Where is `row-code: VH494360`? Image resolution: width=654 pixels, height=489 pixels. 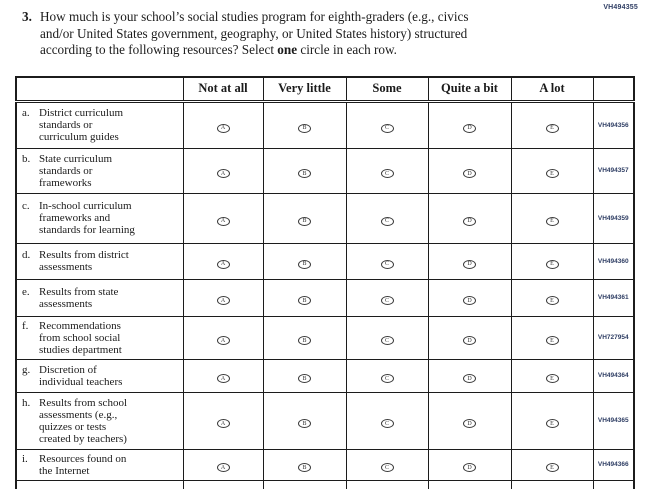
row-code: VH494360 is located at coordinates (613, 261).